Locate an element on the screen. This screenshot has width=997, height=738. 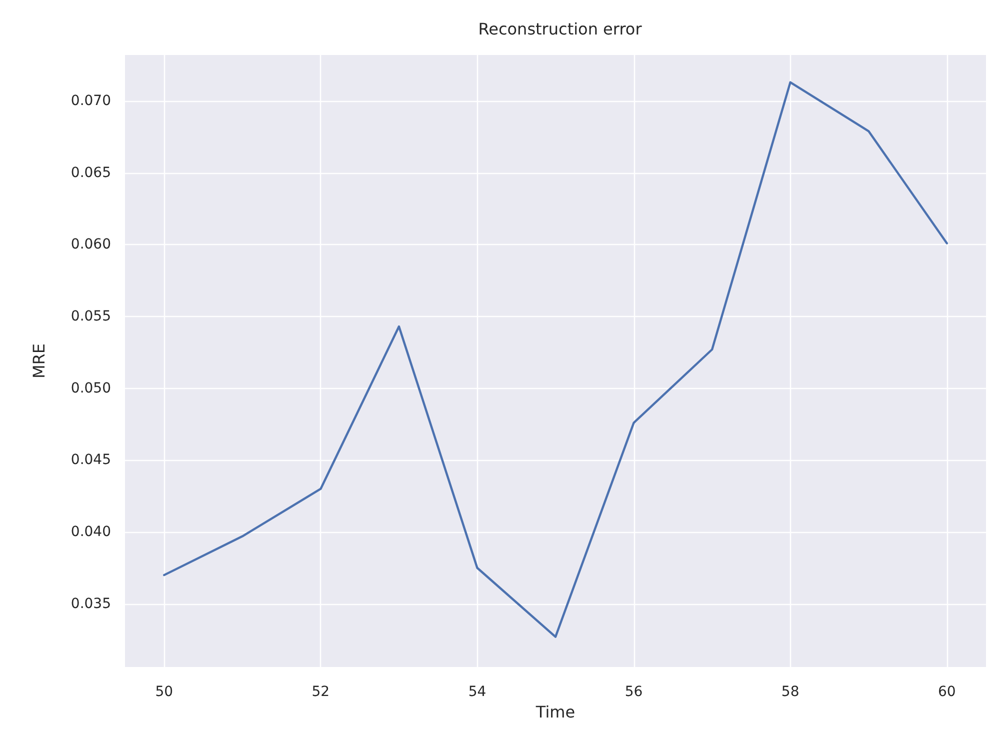
y-tick-label: 0.035 is located at coordinates (90, 604).